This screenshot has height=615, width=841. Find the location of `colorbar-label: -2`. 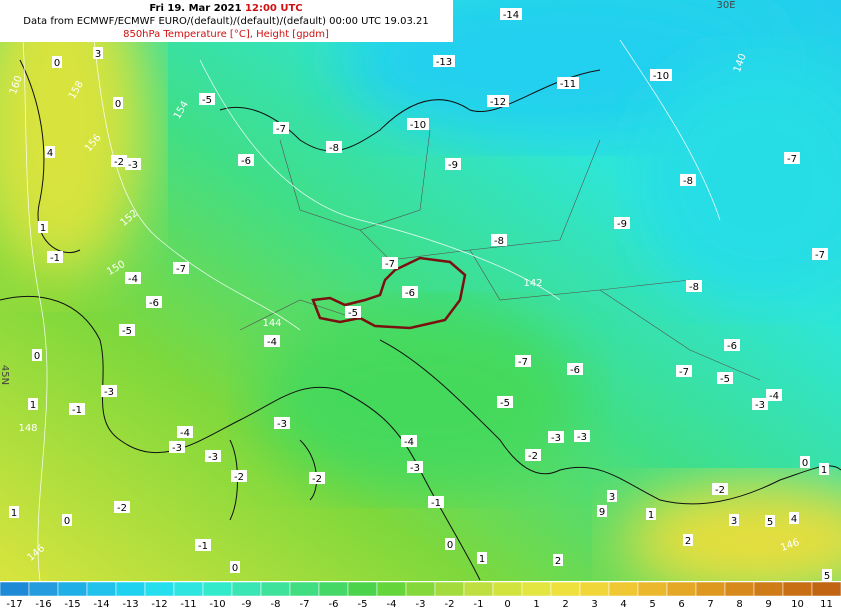

colorbar-label: -2 is located at coordinates (450, 604).